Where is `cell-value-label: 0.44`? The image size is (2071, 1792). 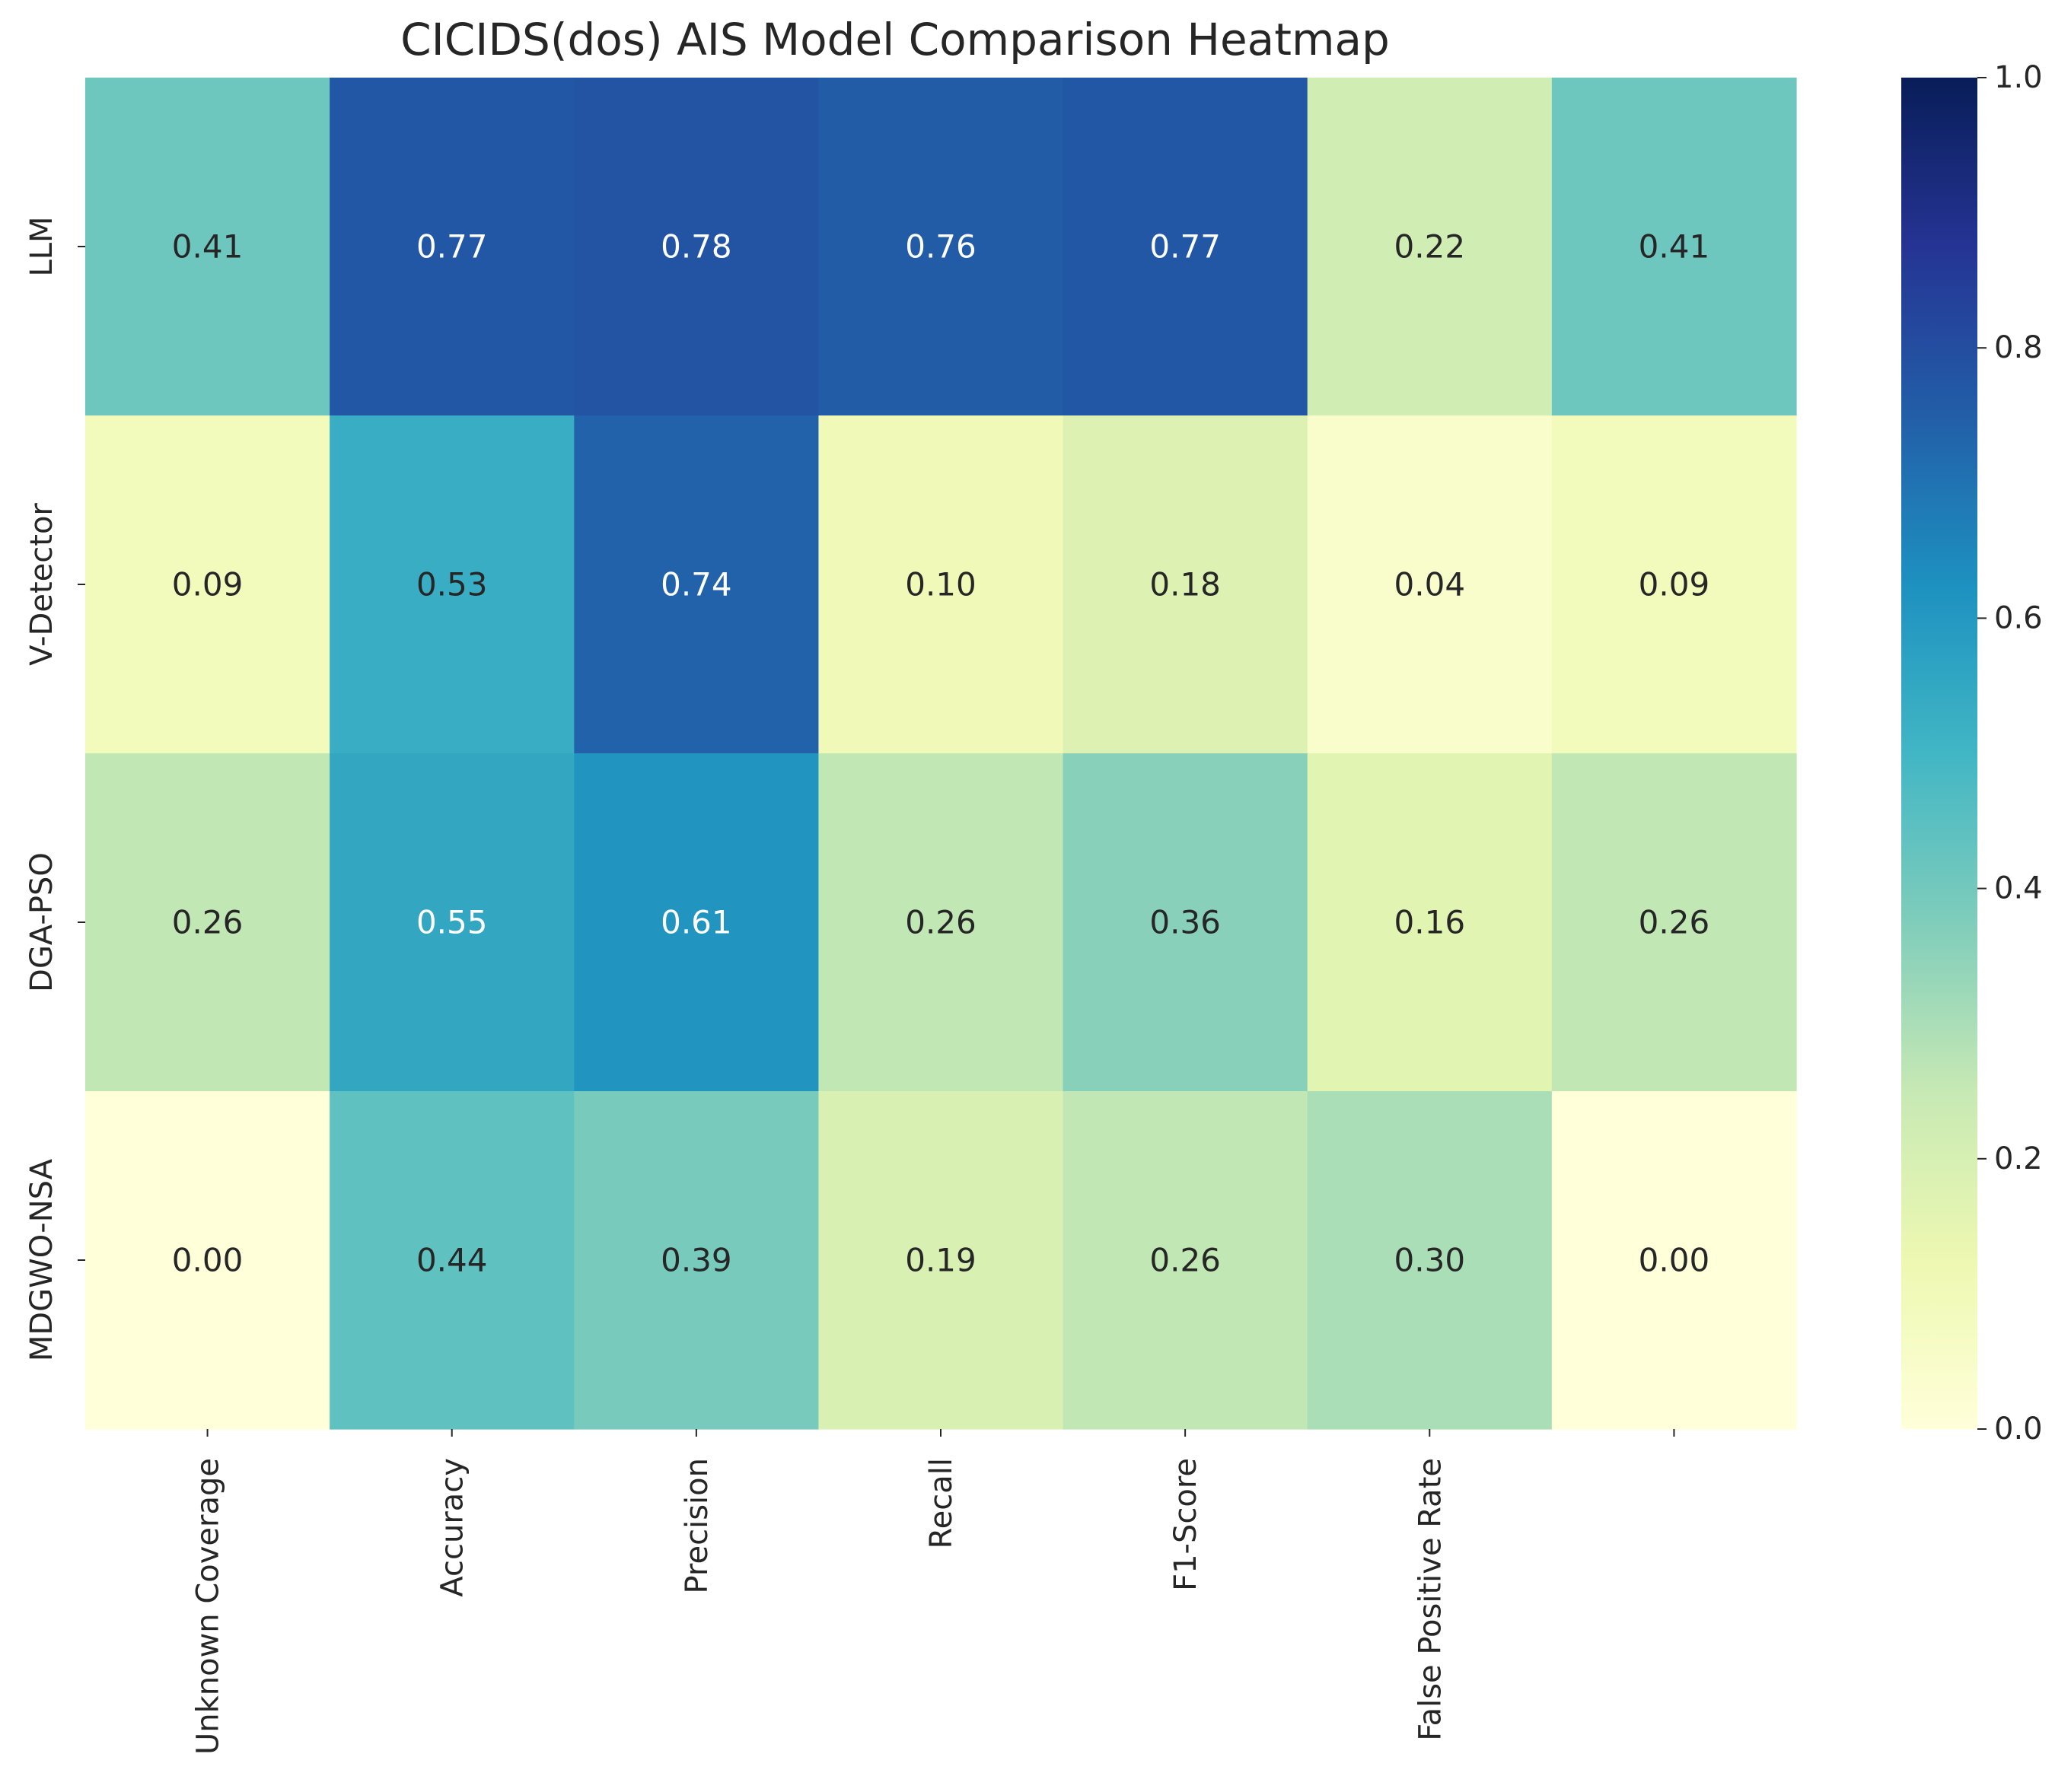
cell-value-label: 0.44 is located at coordinates (452, 1261).